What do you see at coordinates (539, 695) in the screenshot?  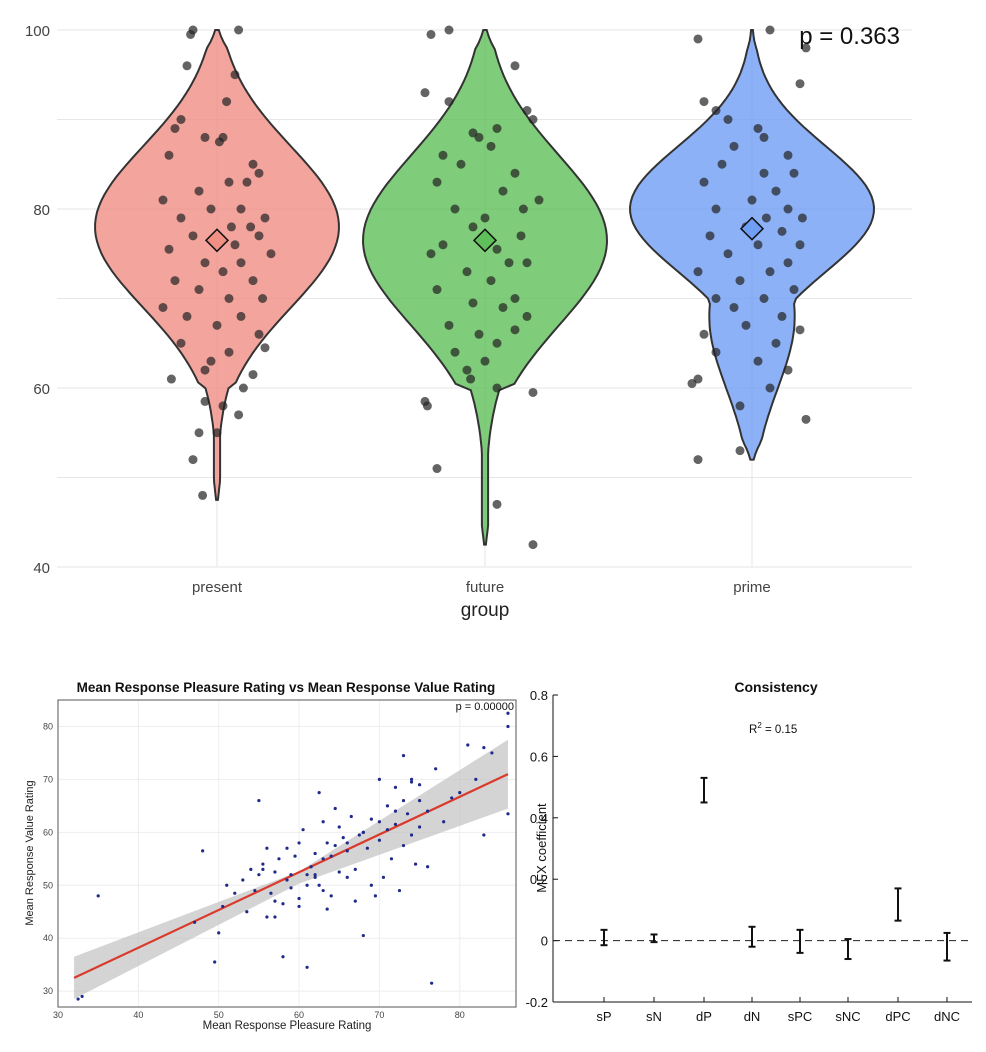 I see `y-tick-label: 0.8` at bounding box center [539, 695].